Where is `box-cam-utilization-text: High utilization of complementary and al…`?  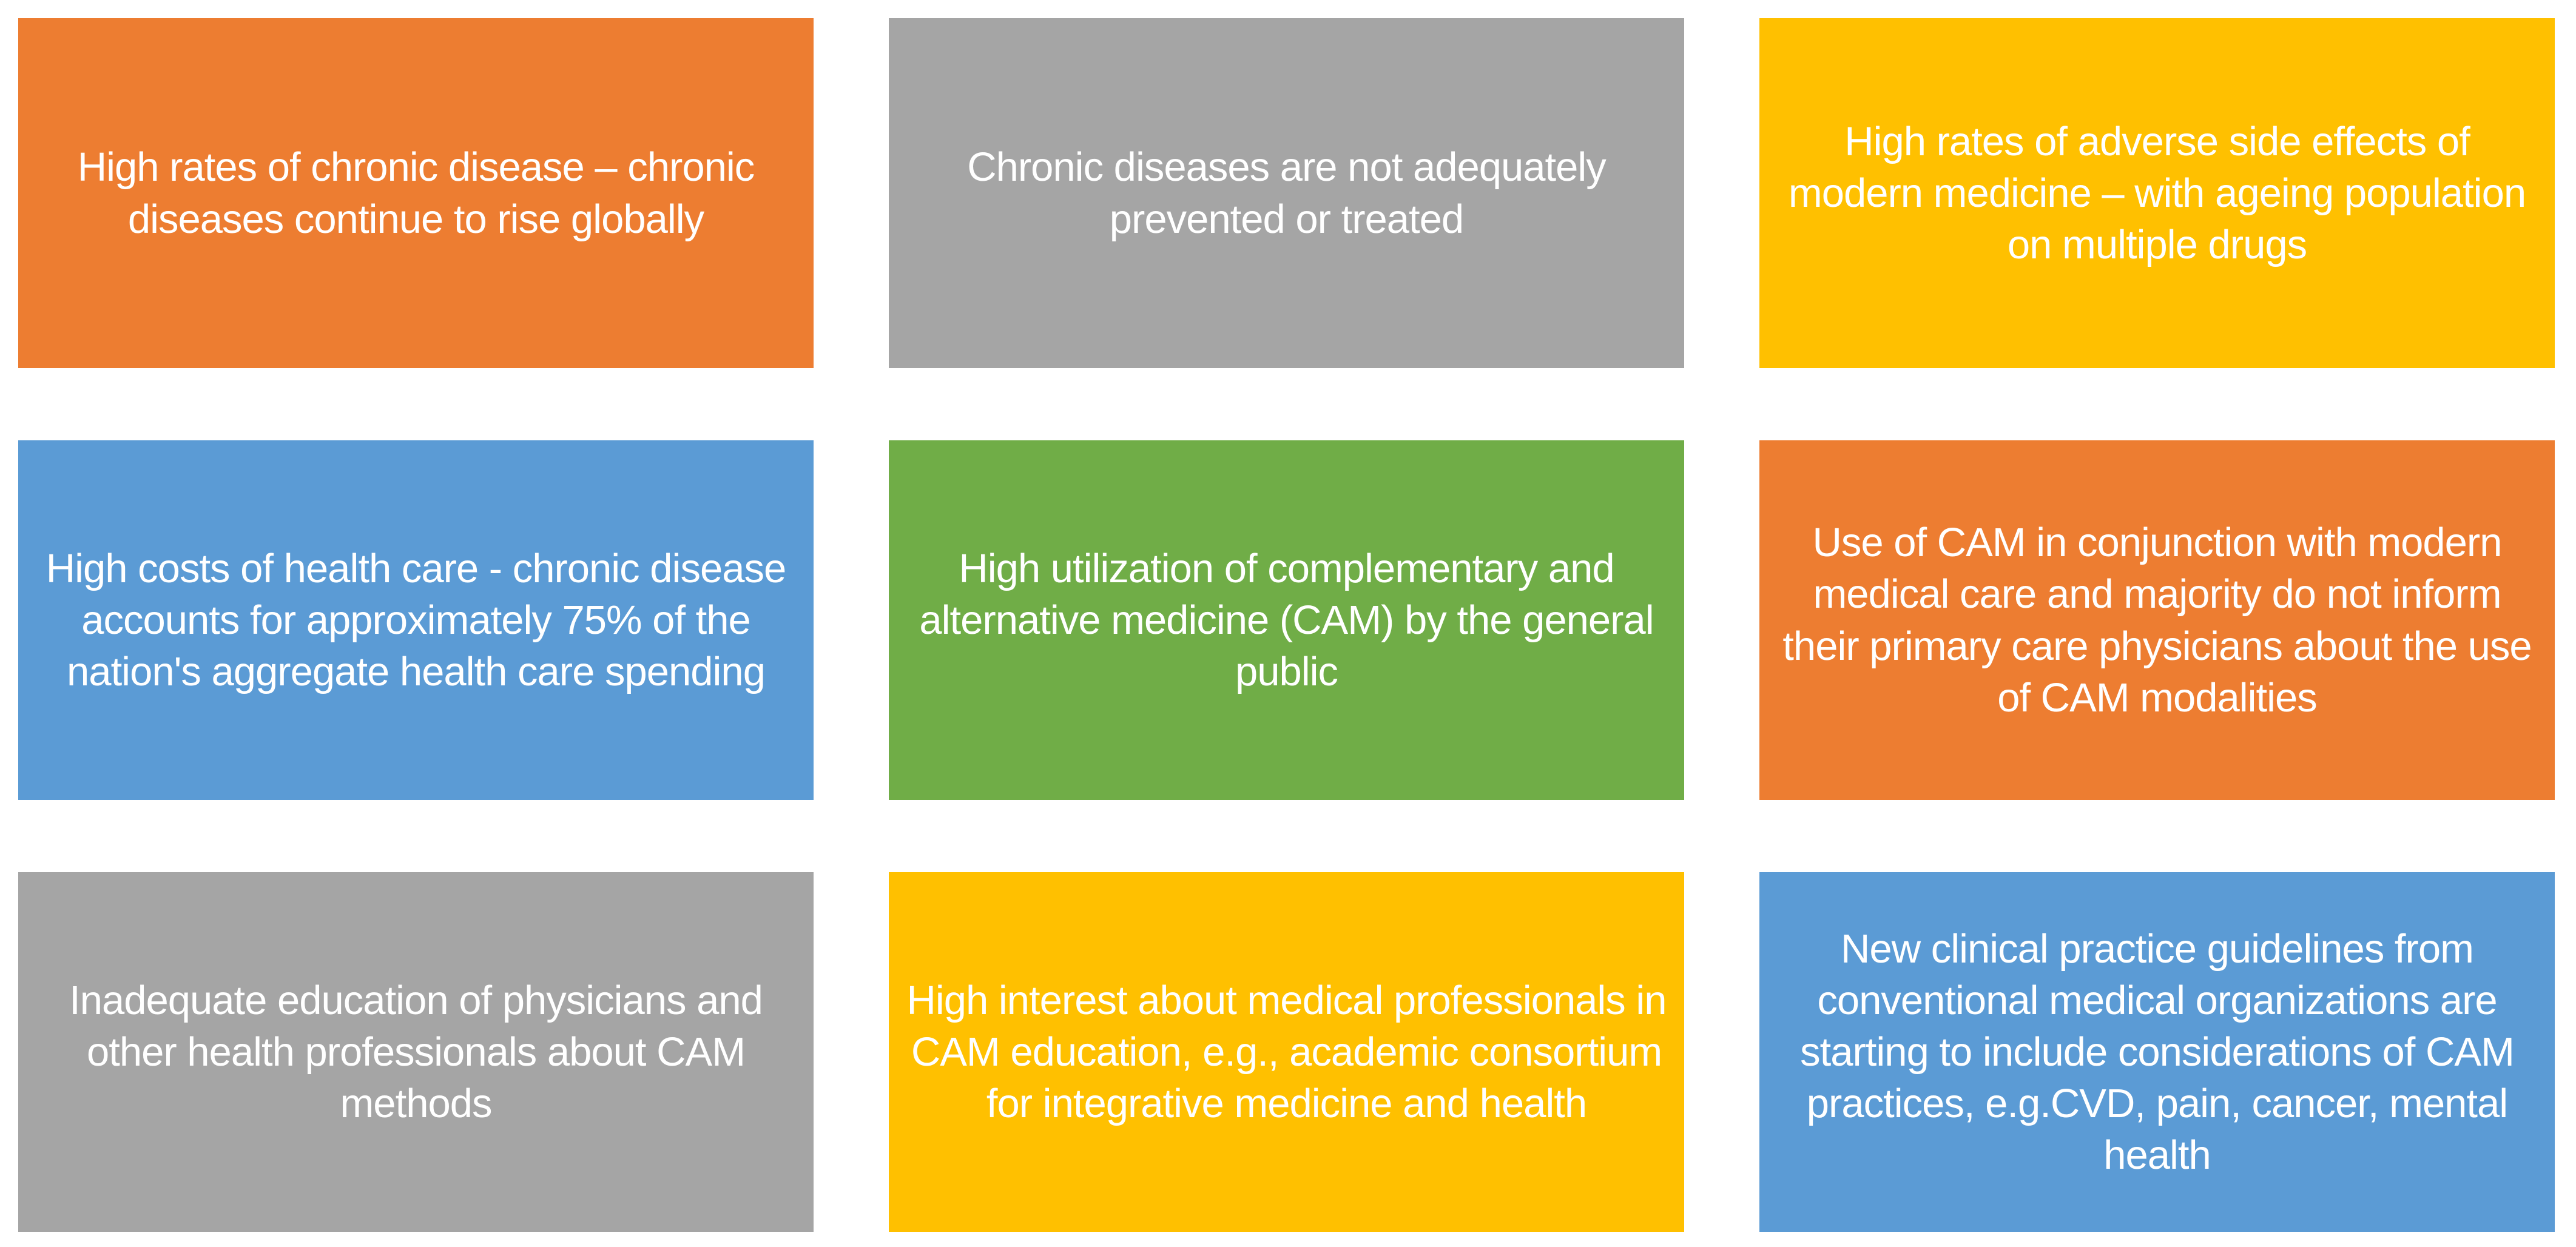
box-cam-utilization-text: High utilization of complementary and al… is located at coordinates (1286, 620).